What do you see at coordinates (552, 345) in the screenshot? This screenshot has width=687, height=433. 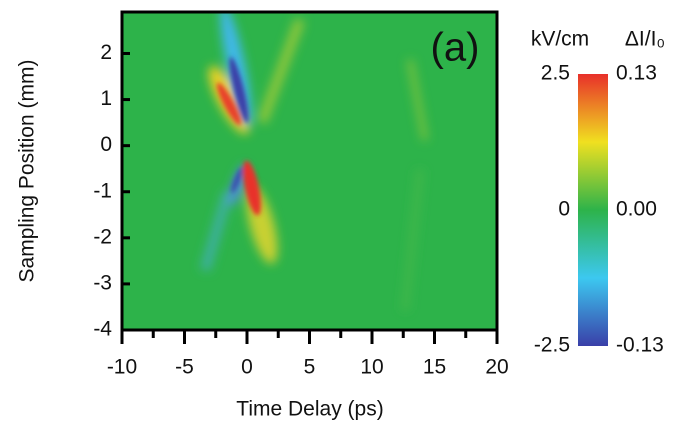 I see `colorbar-tick-label: -2.5` at bounding box center [552, 345].